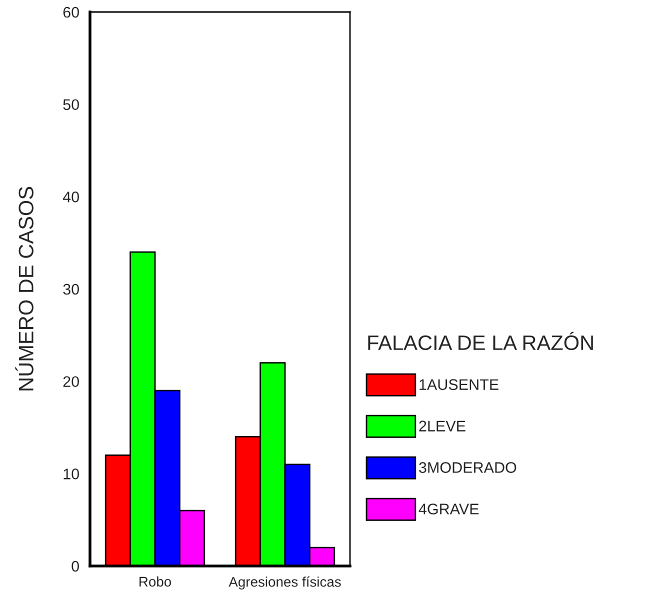  I want to click on y-tick-label: 30, so click(71, 289).